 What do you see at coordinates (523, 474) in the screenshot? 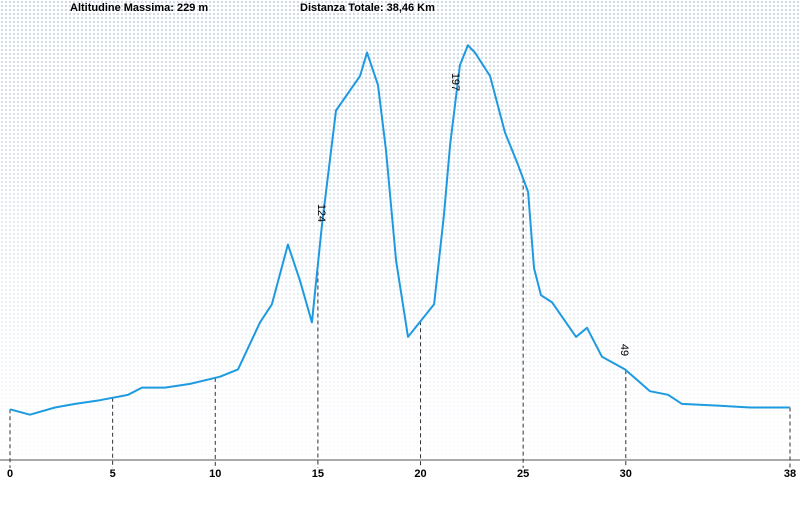
I see `x-tick-label: 25` at bounding box center [523, 474].